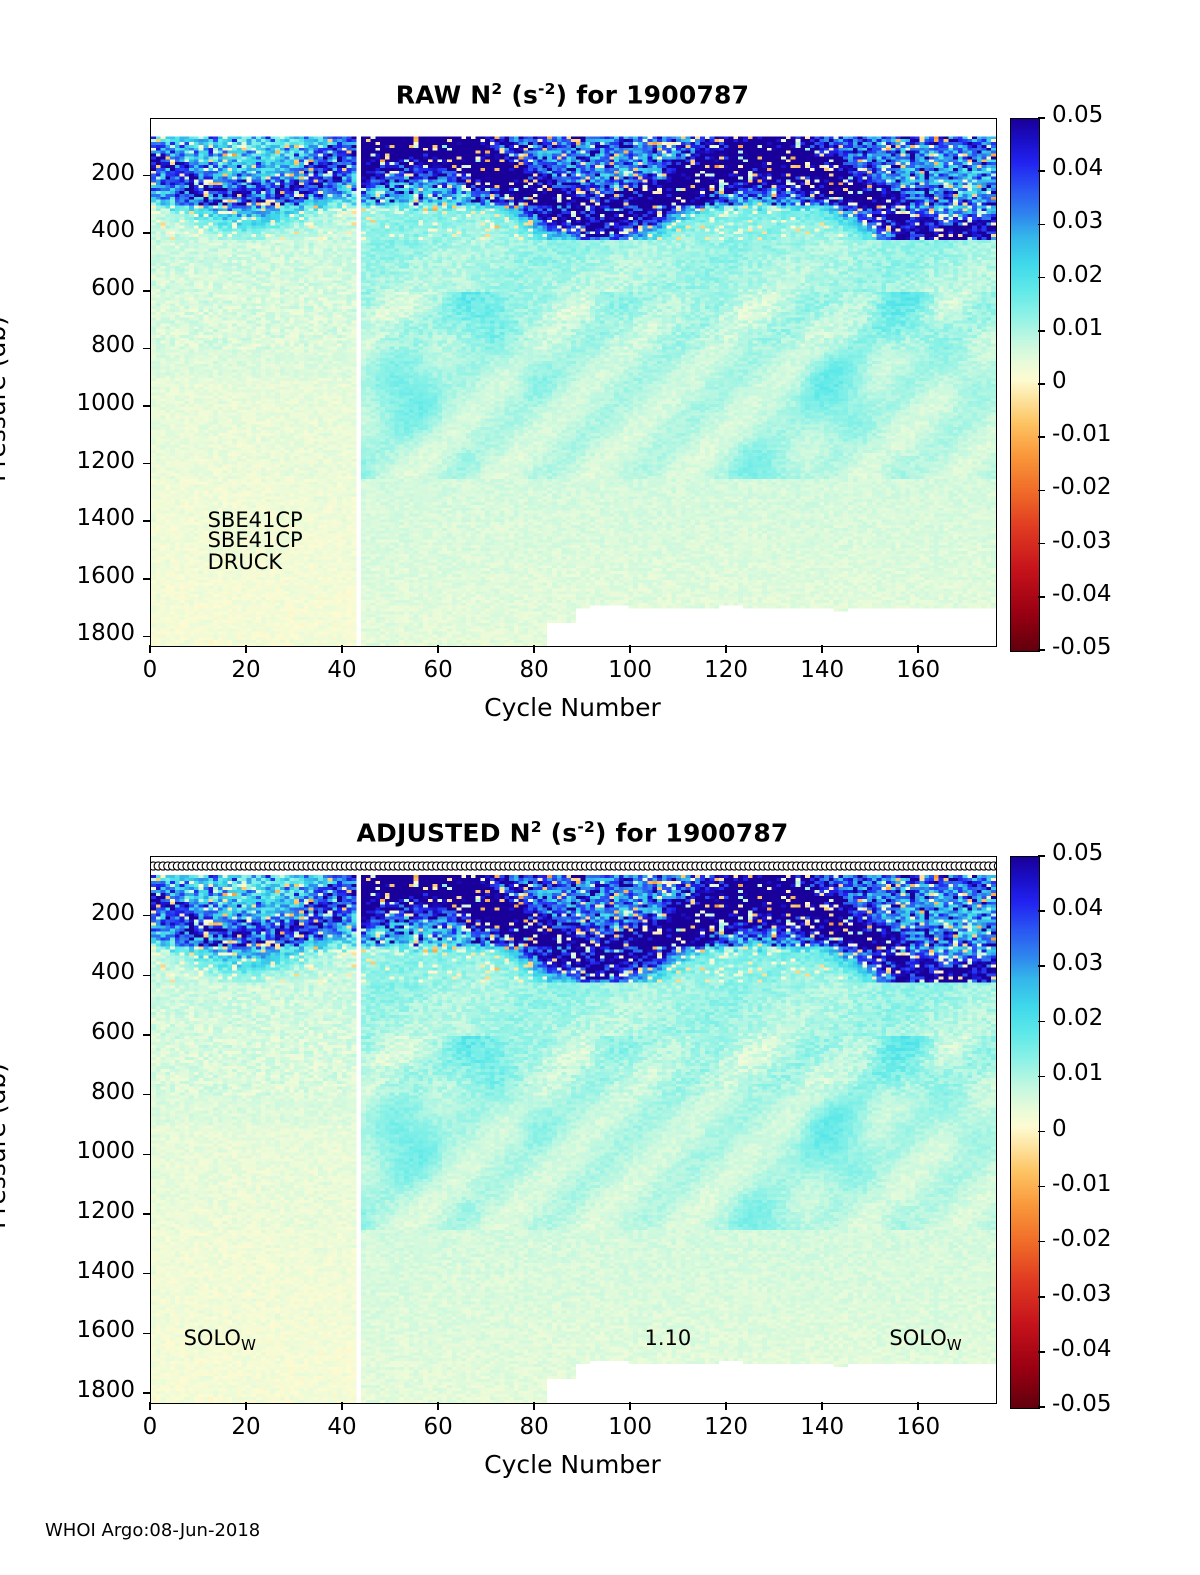 This screenshot has width=1200, height=1575. What do you see at coordinates (246, 1427) in the screenshot?
I see `adjusted-xtick-label-20: 20` at bounding box center [246, 1427].